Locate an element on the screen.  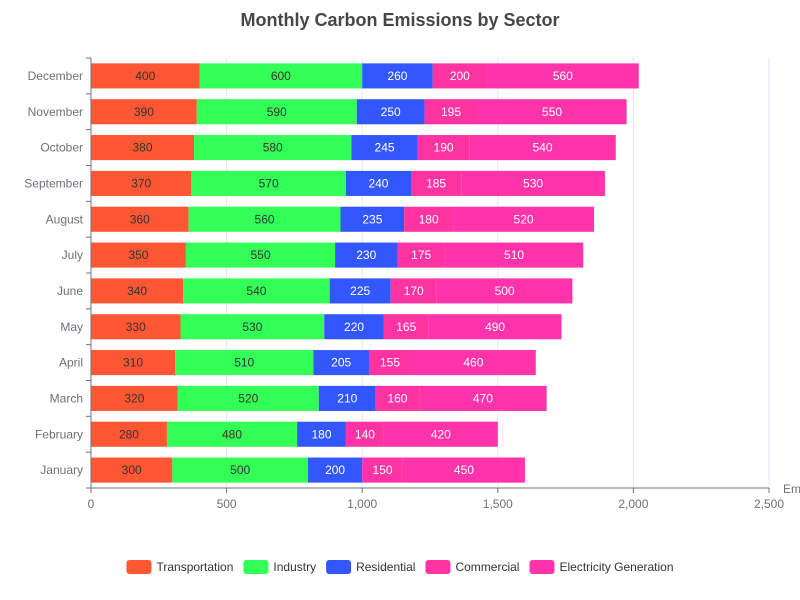
bar-value-label: 330 is located at coordinates (136, 327).